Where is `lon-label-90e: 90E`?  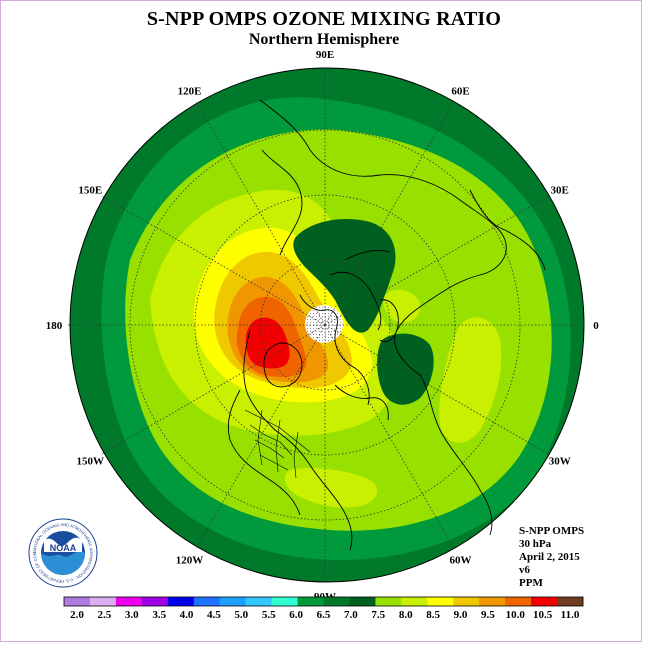
lon-label-90e: 90E is located at coordinates (325, 55).